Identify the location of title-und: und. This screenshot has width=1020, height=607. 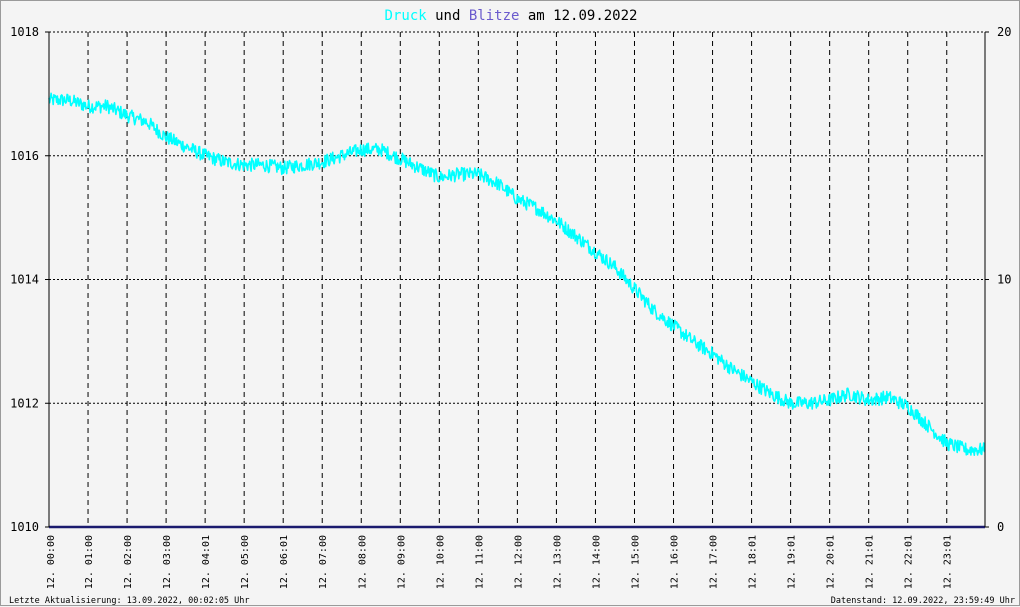
(447, 16).